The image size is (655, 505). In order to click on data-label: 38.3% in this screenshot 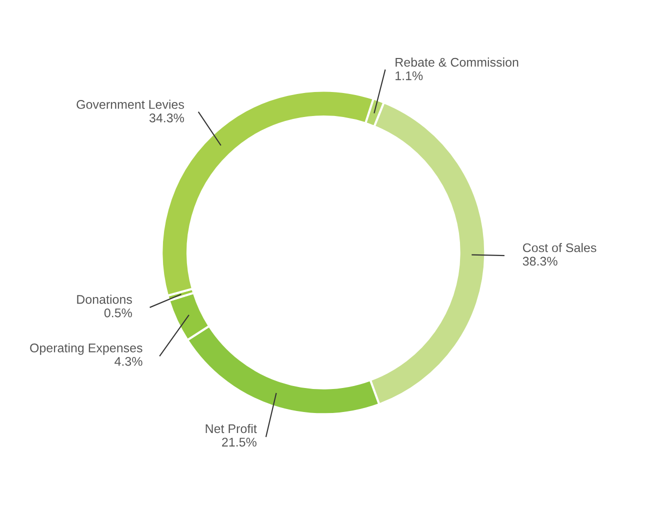, I will do `click(540, 261)`.